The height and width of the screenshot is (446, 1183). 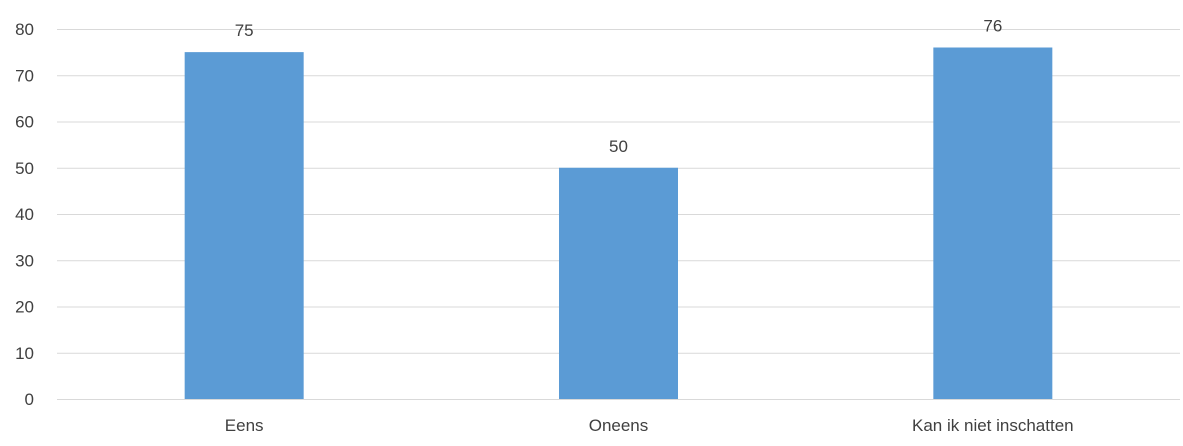 I want to click on y-tick-label: 20, so click(x=24, y=307).